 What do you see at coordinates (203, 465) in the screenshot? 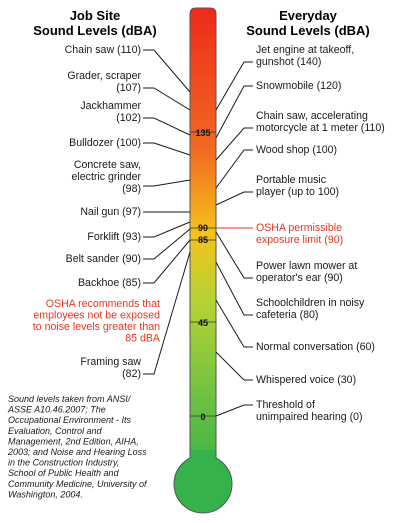
I see `thermometer-bulb-neck` at bounding box center [203, 465].